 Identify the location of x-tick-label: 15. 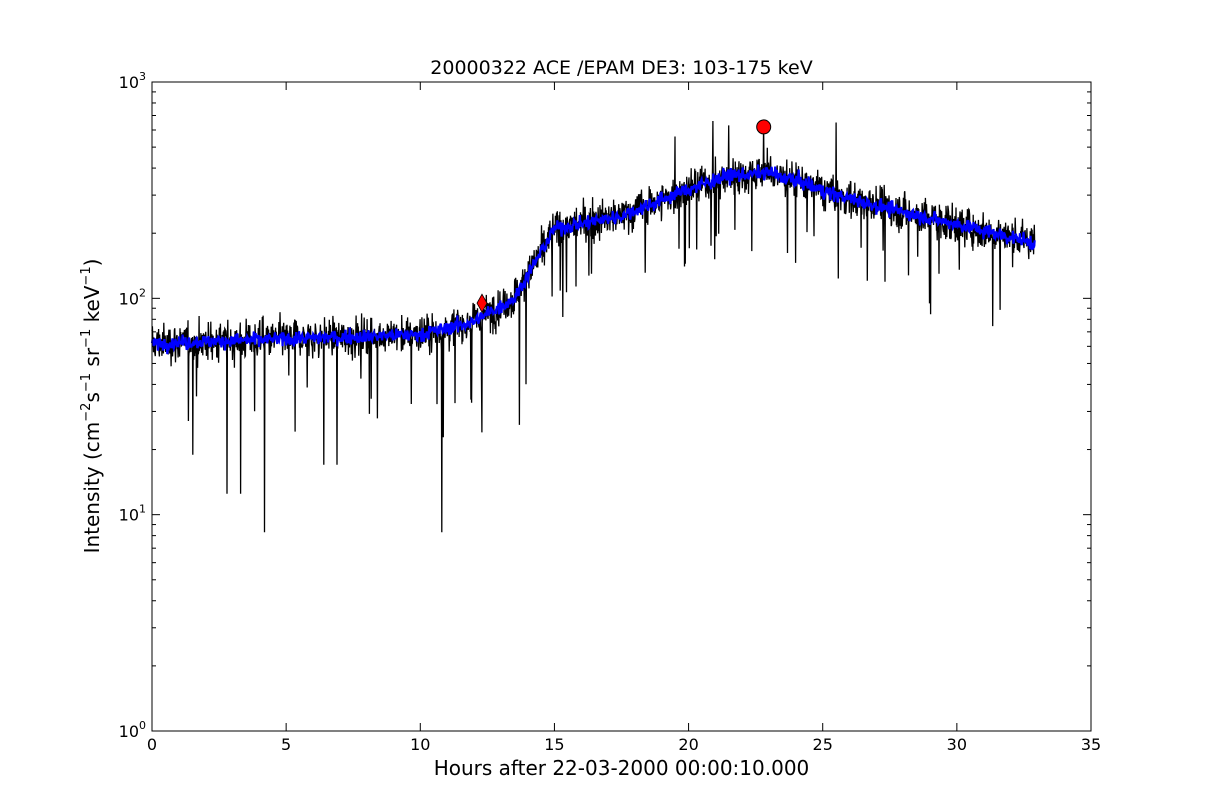
(554, 744).